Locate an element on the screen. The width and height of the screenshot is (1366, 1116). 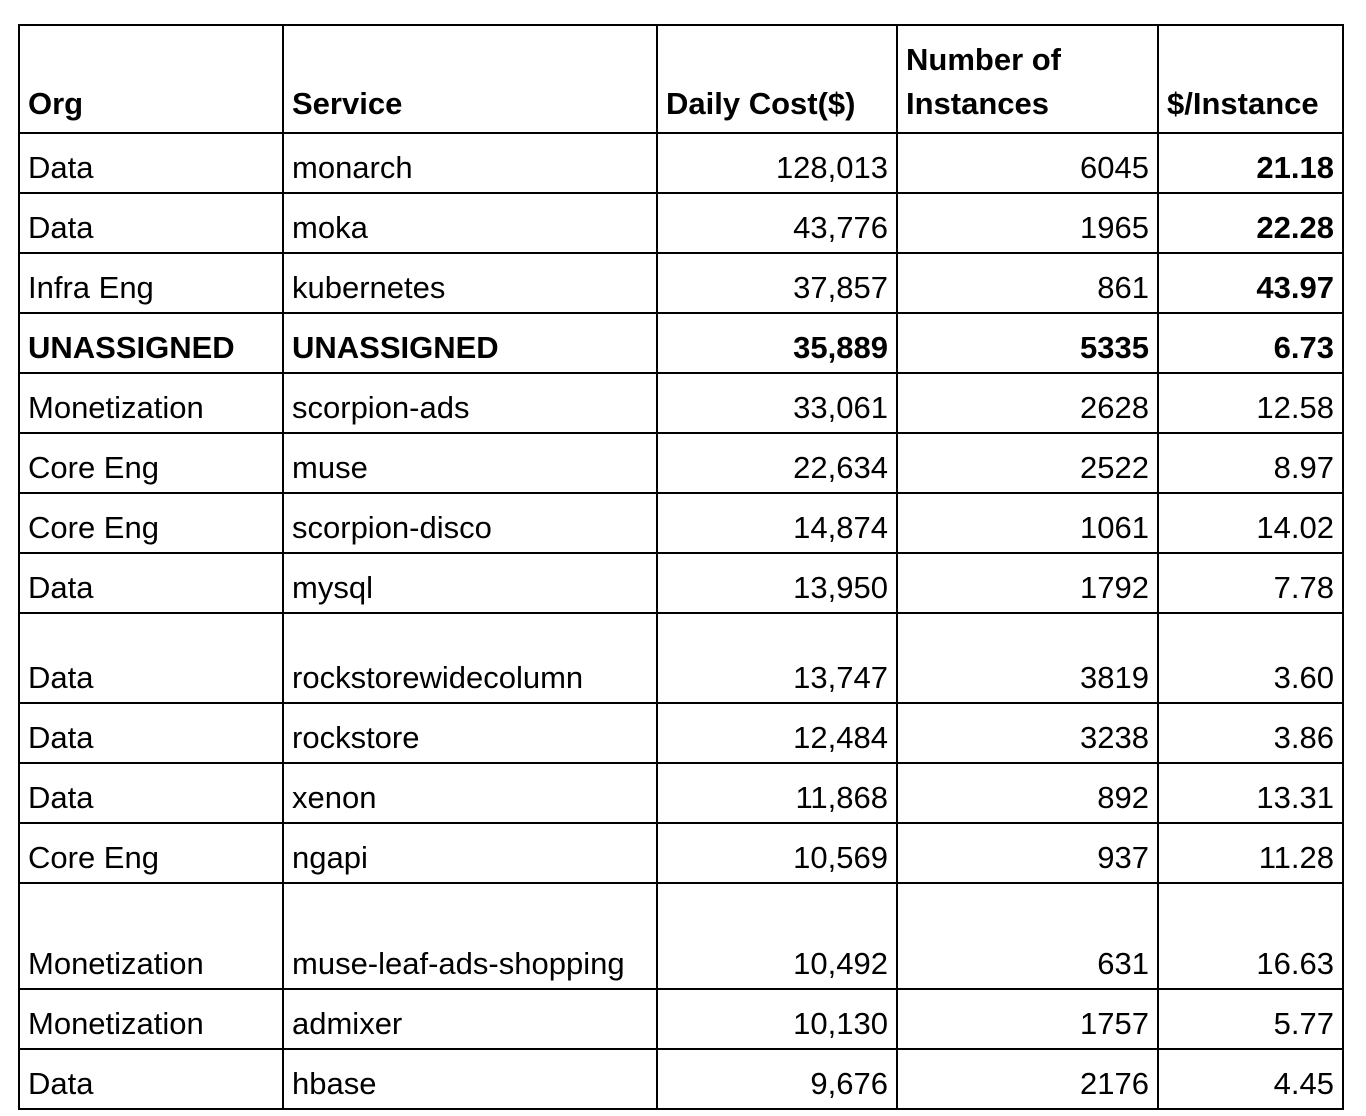
cell-per-instance: 22.28 is located at coordinates (1250, 223).